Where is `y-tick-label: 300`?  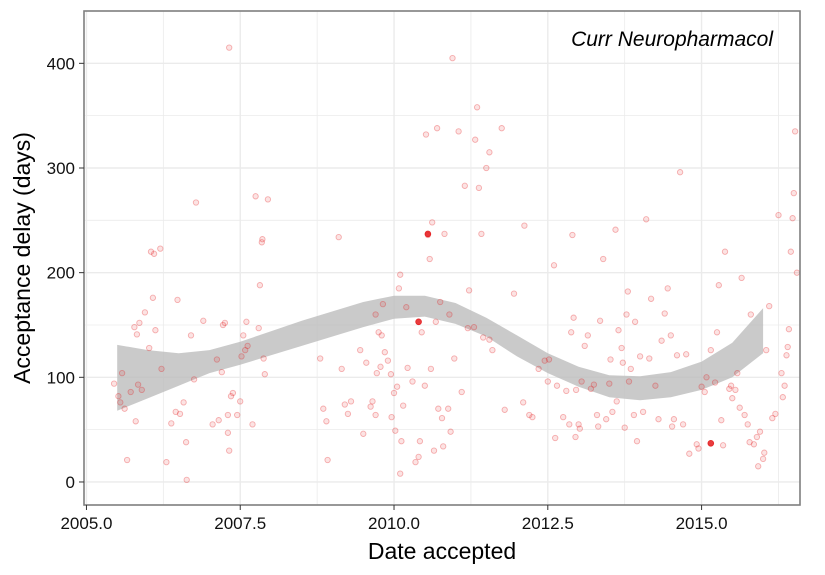
y-tick-label: 300 is located at coordinates (61, 168).